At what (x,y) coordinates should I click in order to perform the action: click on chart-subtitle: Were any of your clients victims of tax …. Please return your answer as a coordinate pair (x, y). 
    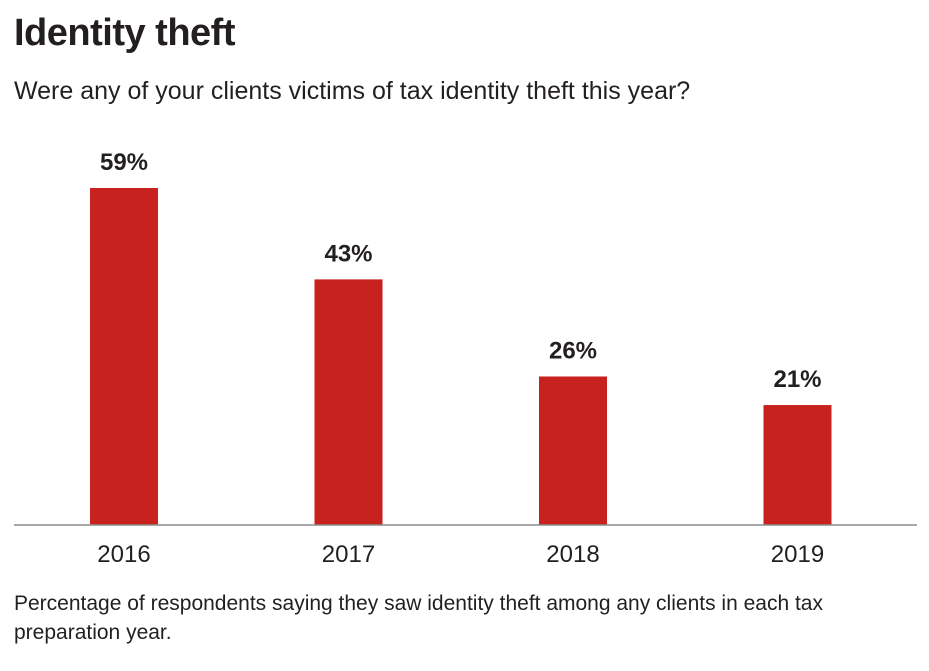
    Looking at the image, I should click on (352, 91).